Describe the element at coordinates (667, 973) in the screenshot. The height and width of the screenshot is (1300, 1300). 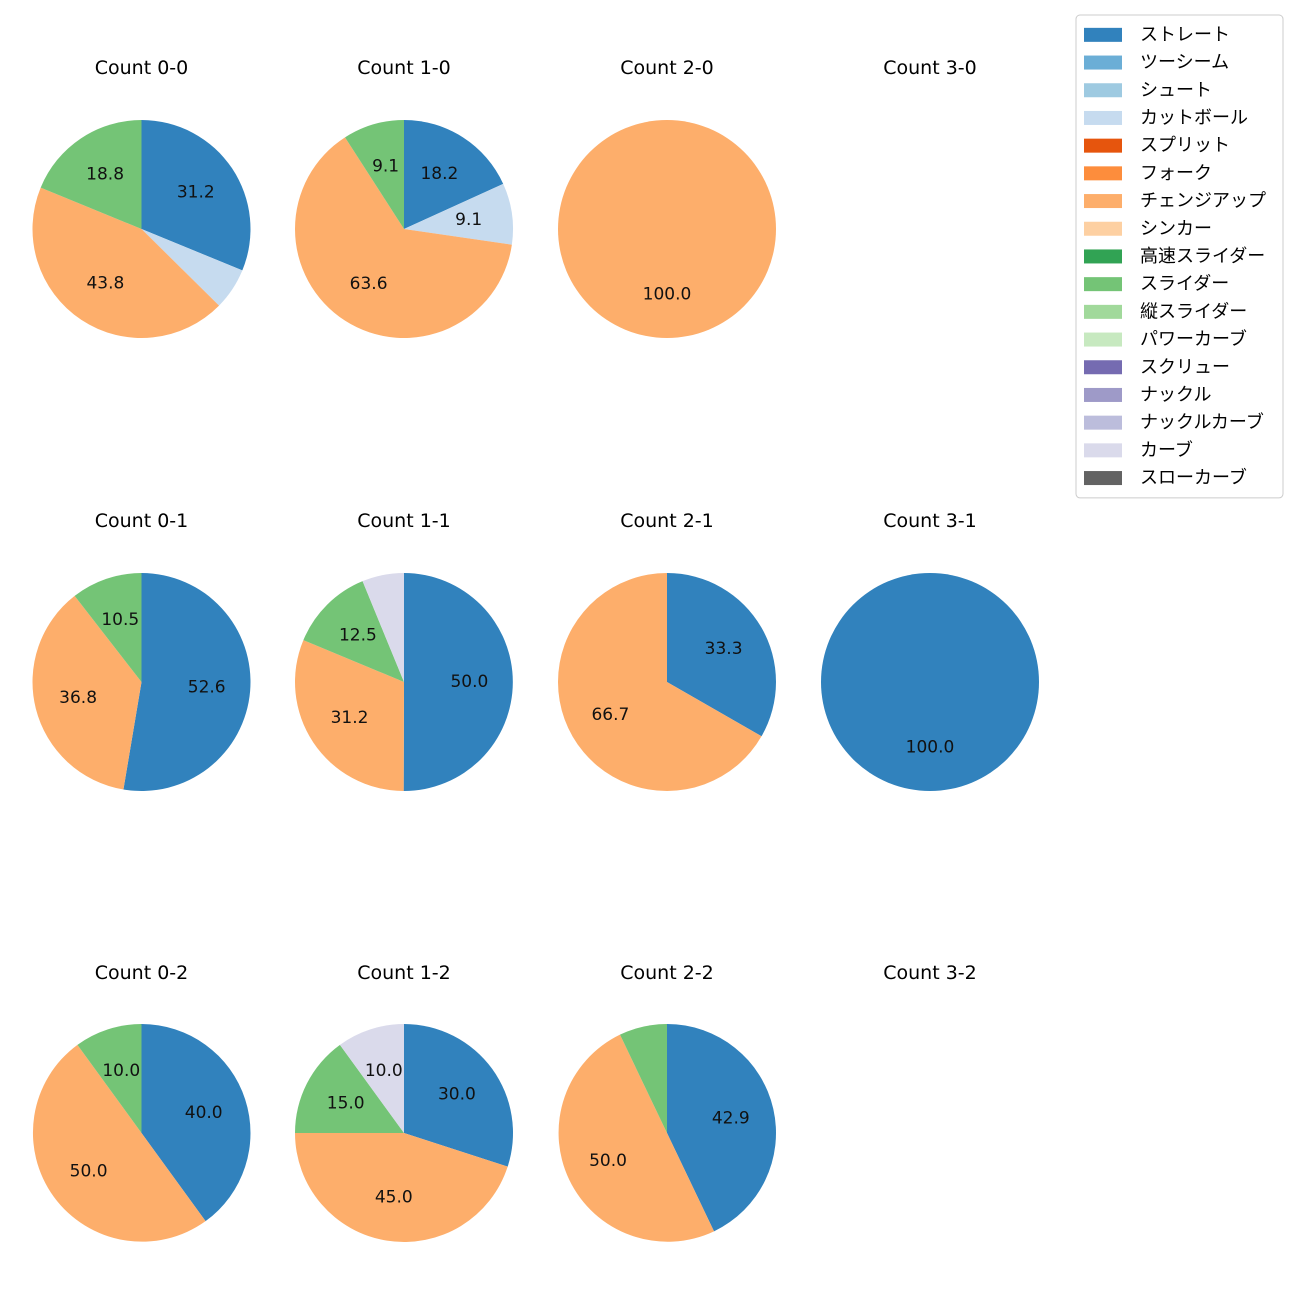
I see `pie-title: Count 2-2` at that location.